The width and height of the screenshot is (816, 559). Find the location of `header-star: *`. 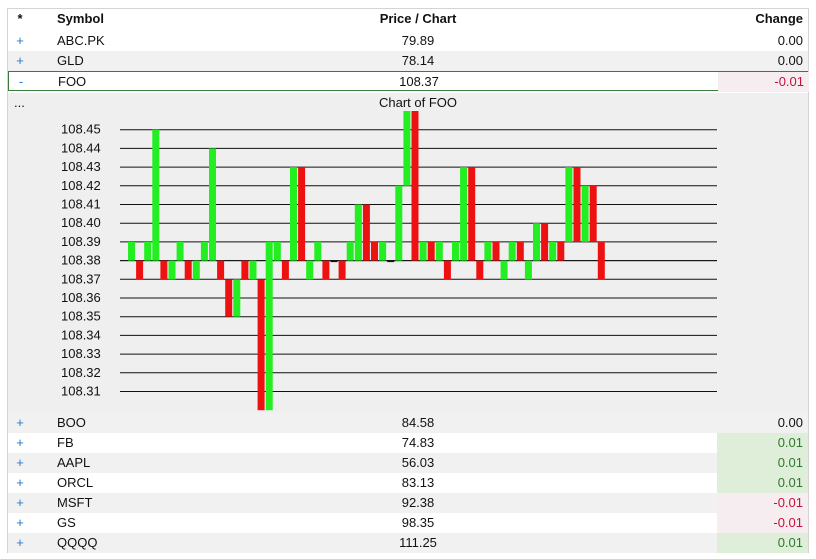

header-star: * is located at coordinates (20, 18).